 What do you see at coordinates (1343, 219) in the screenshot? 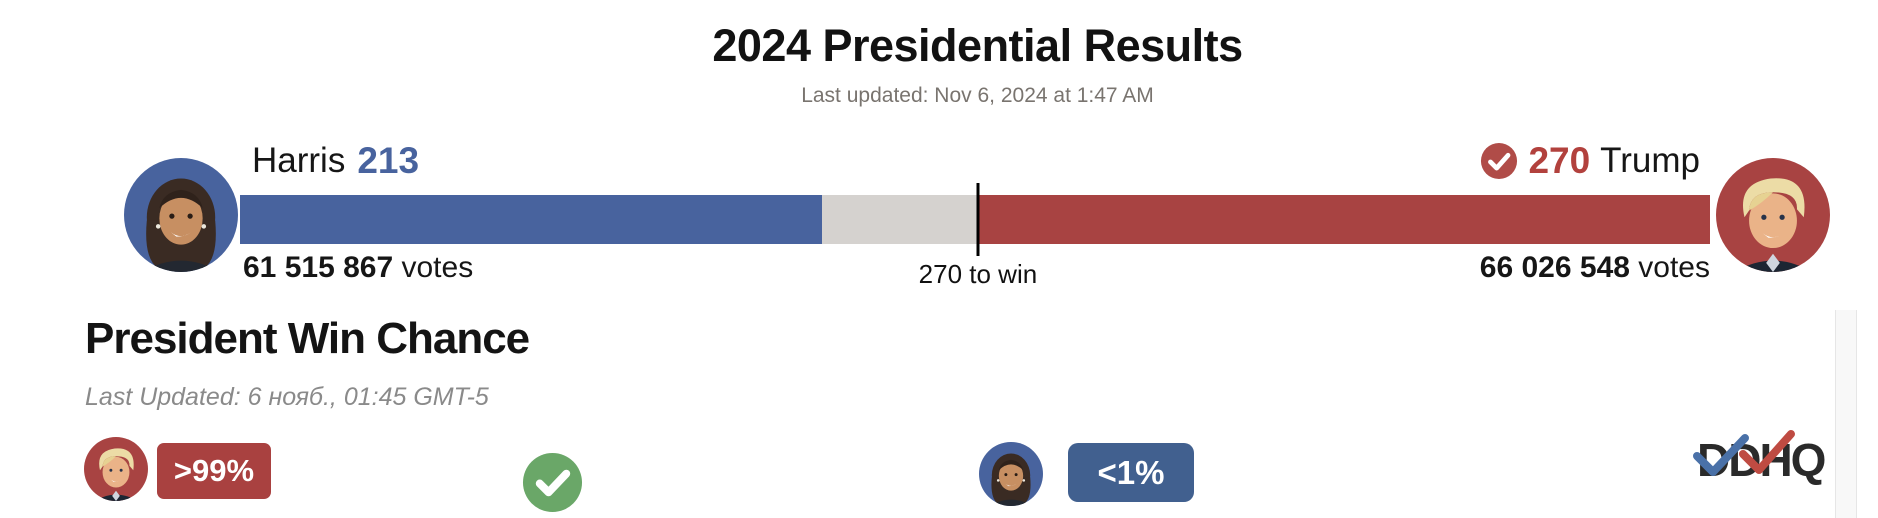
I see `bar-segment-trump` at bounding box center [1343, 219].